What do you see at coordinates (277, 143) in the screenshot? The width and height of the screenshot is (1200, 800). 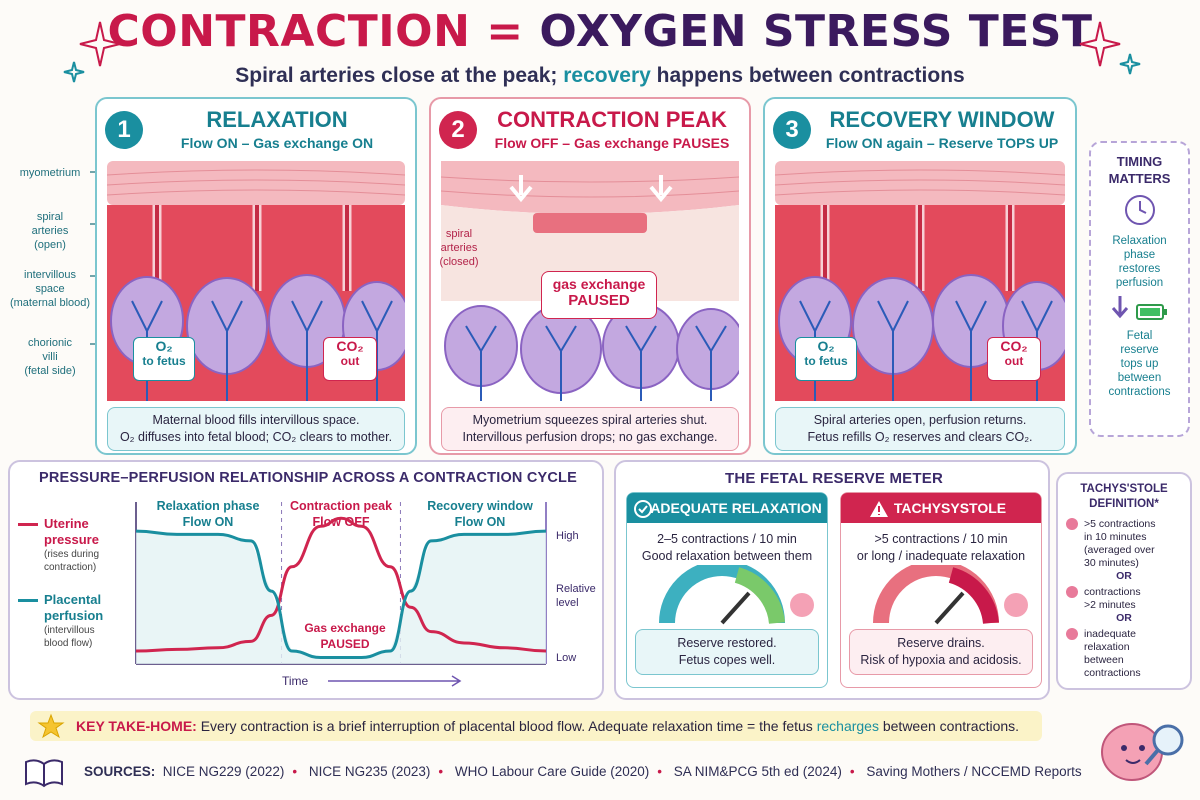 I see `panel-subheading: Flow ON – Gas exchange ON` at bounding box center [277, 143].